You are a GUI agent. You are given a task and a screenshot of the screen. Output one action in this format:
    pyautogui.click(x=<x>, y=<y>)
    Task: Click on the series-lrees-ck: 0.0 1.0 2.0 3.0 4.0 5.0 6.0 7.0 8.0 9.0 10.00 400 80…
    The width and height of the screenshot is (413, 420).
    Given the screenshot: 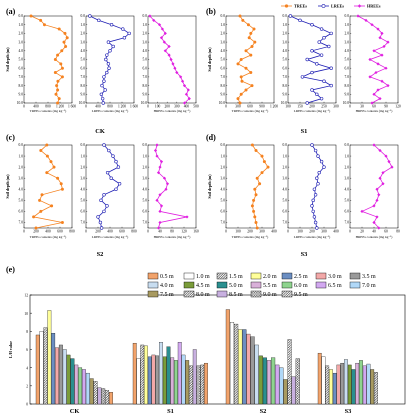 What is the action you would take?
    pyautogui.click(x=109, y=63)
    